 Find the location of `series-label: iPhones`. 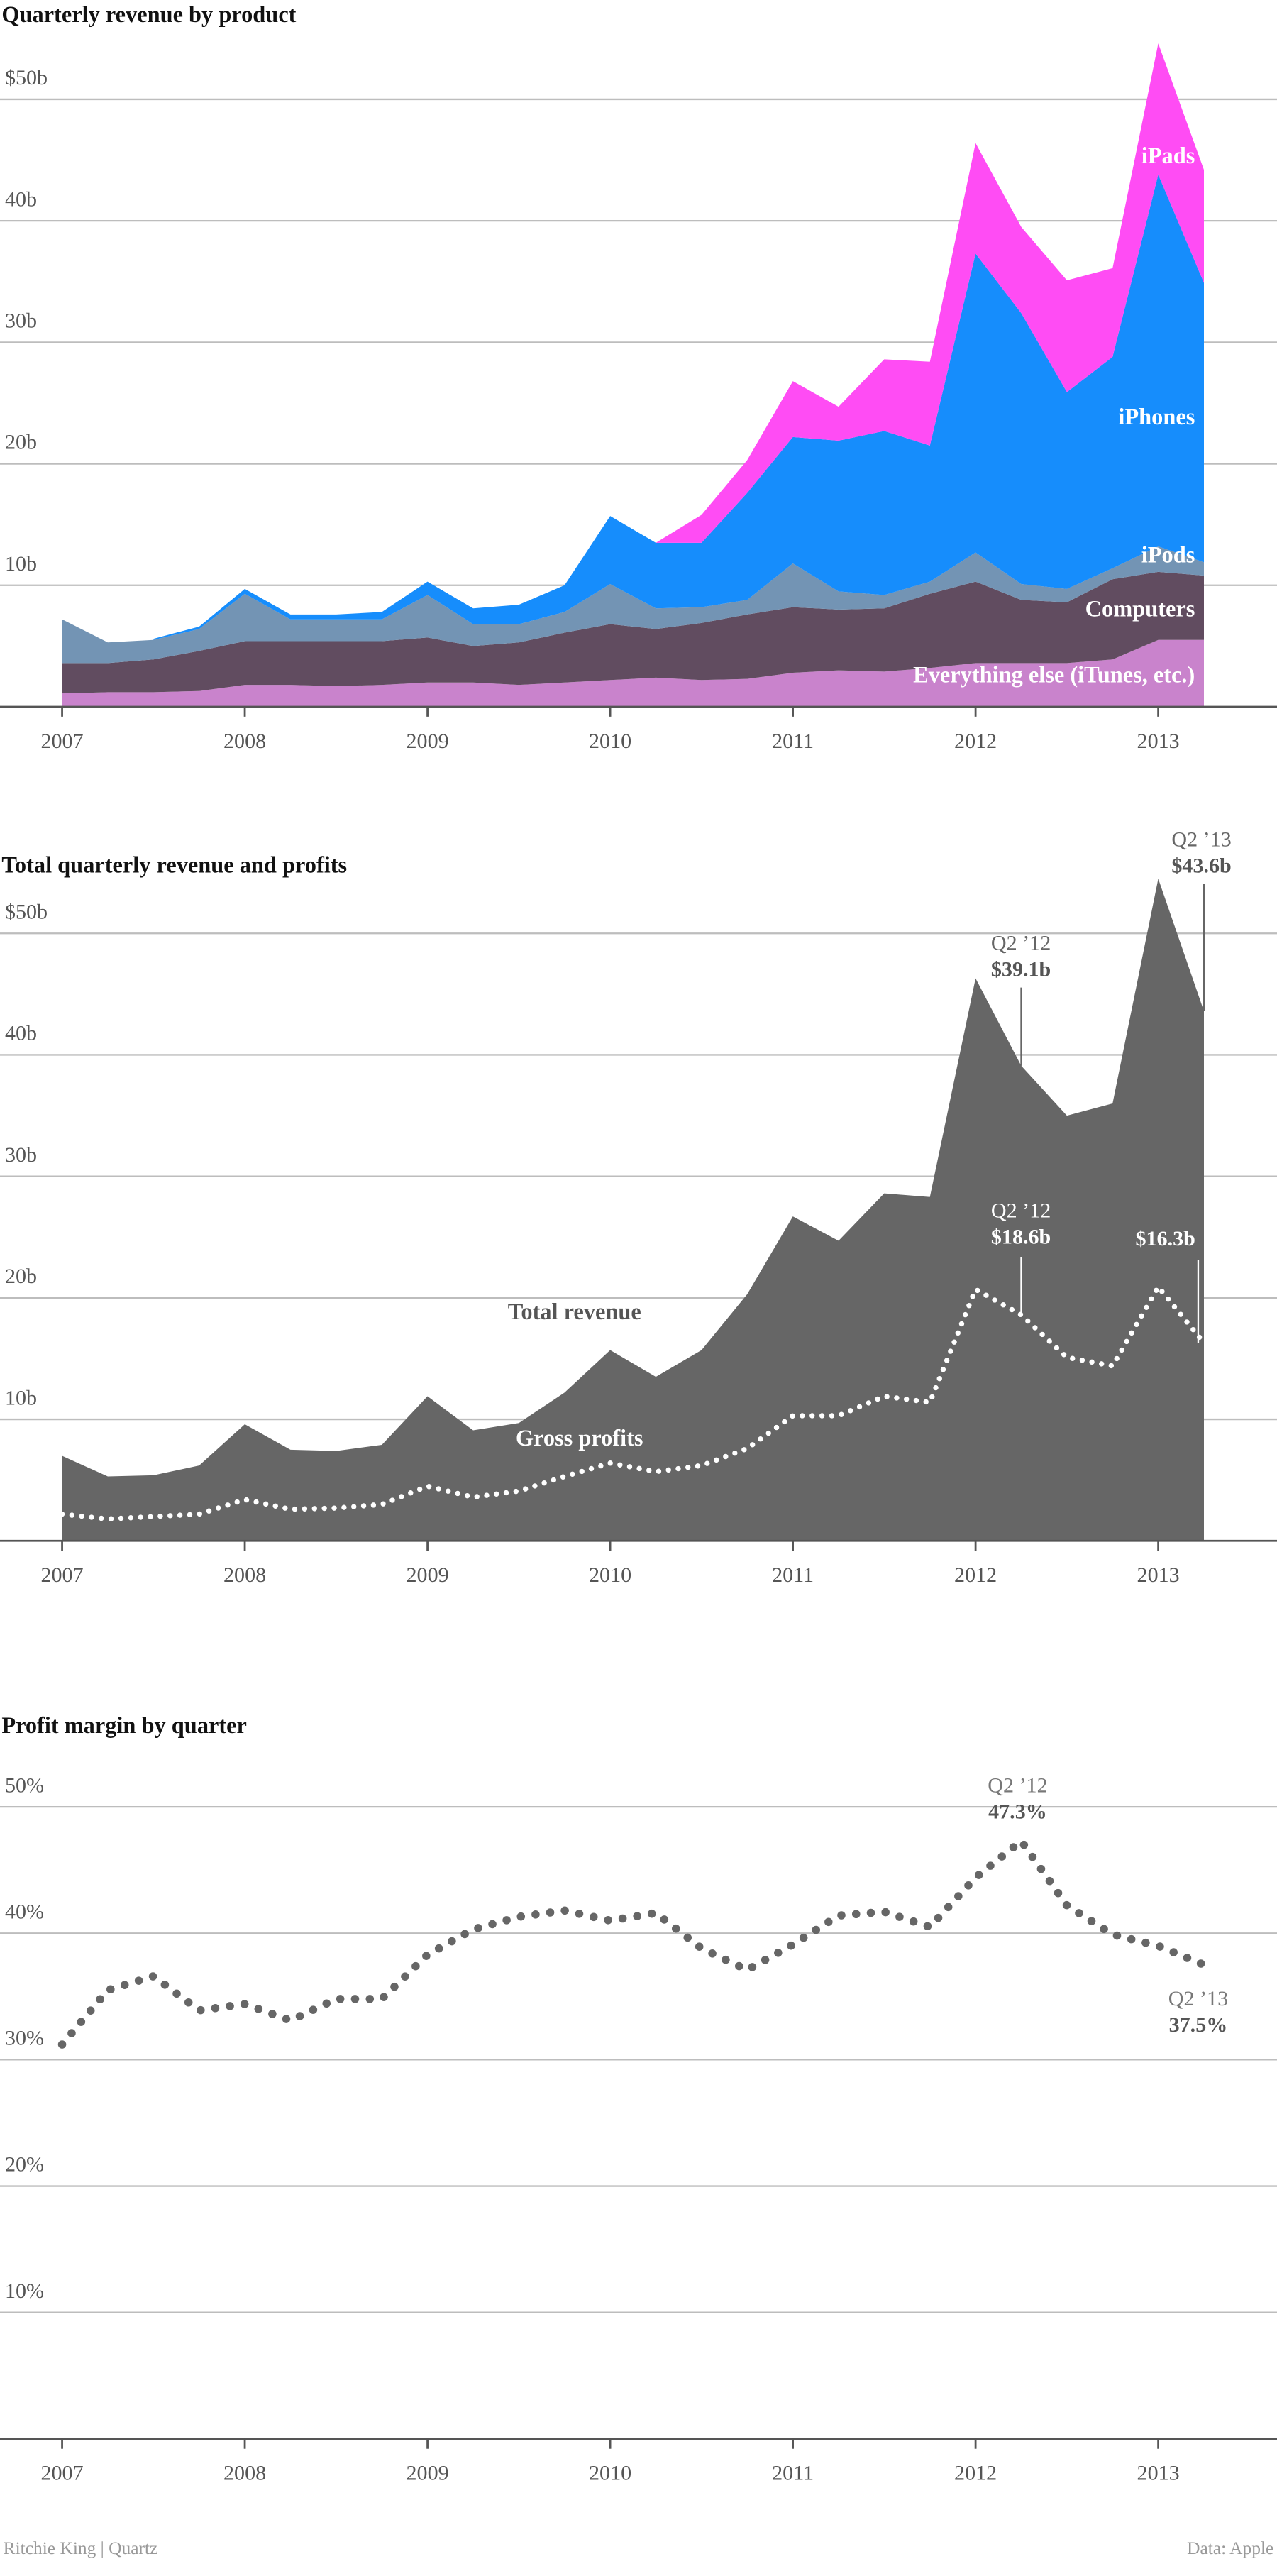

series-label: iPhones is located at coordinates (1156, 417).